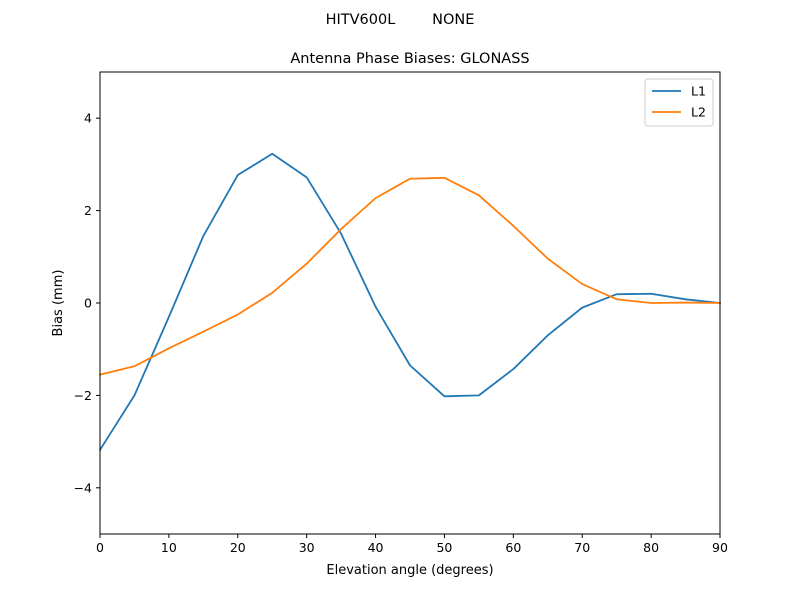  I want to click on y-tick-label: 0, so click(88, 303).